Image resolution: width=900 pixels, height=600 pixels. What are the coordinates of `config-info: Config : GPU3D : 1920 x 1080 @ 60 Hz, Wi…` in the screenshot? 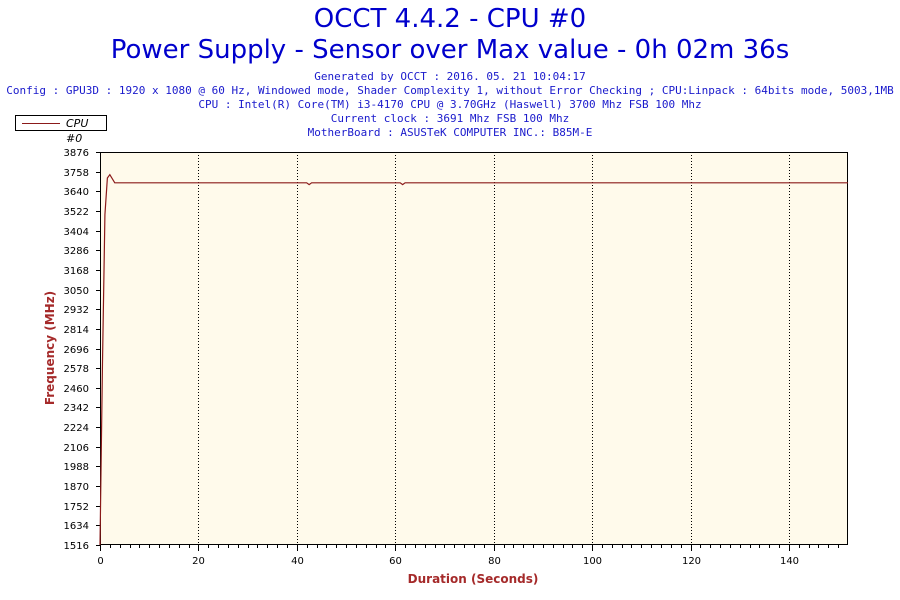 It's located at (450, 90).